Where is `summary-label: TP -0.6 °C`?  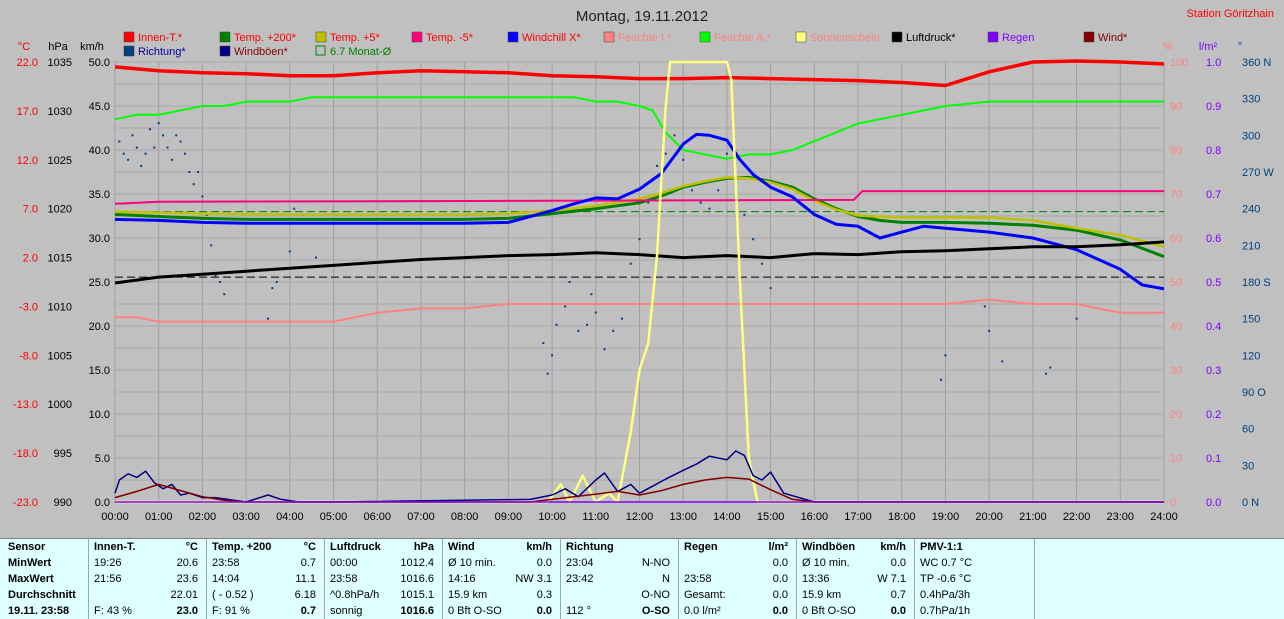
summary-label: TP -0.6 °C is located at coordinates (946, 579).